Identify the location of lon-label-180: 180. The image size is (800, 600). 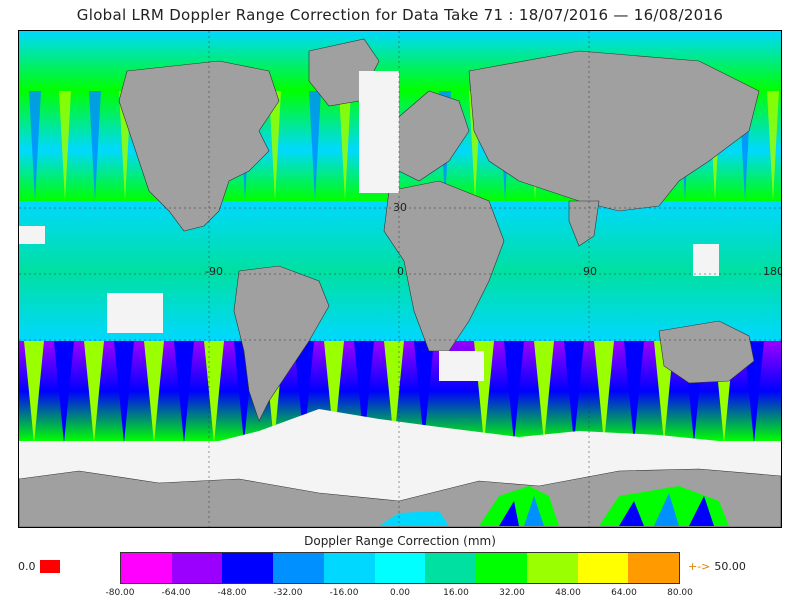
(772, 271).